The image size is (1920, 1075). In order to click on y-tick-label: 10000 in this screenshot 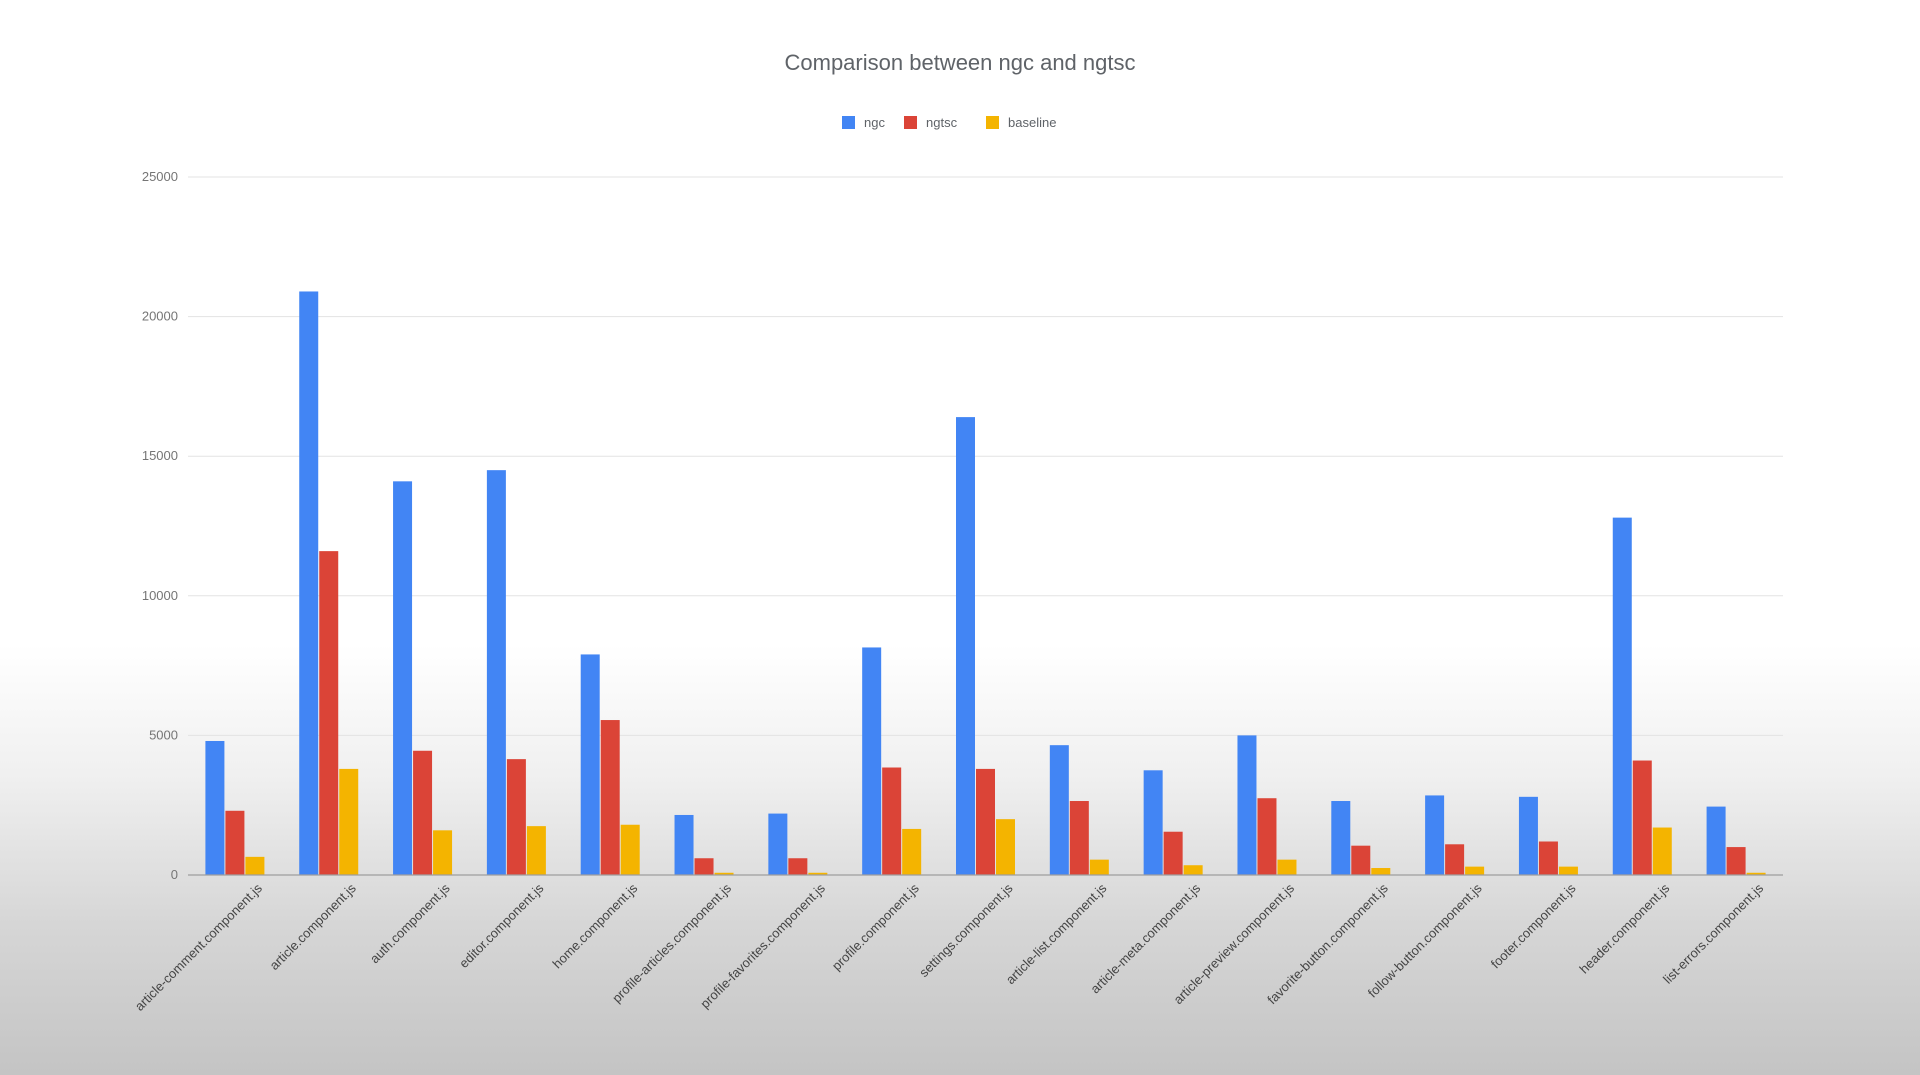, I will do `click(160, 595)`.